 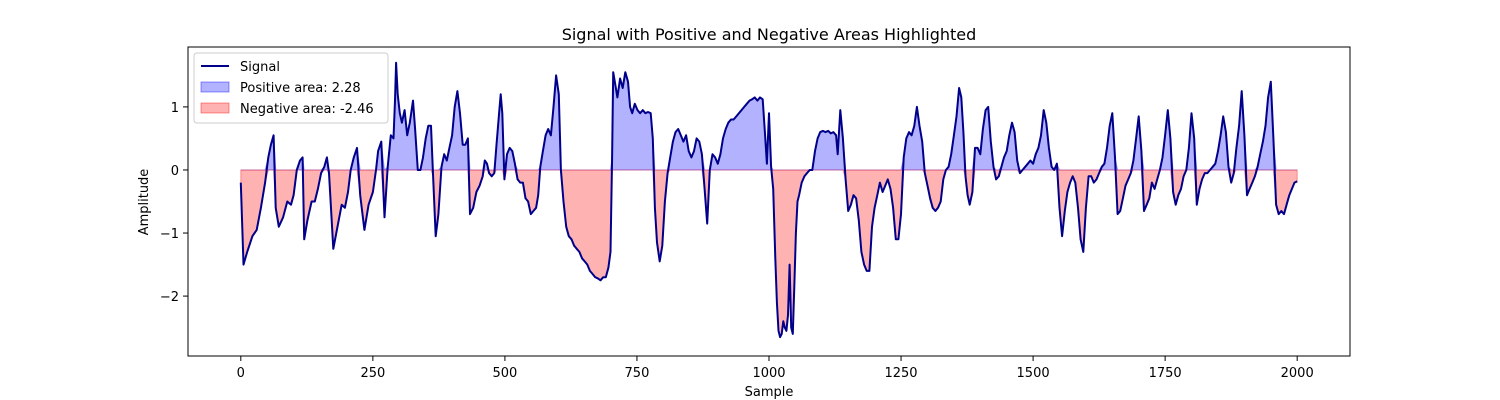 I want to click on x-tick-label: 750, so click(x=637, y=373).